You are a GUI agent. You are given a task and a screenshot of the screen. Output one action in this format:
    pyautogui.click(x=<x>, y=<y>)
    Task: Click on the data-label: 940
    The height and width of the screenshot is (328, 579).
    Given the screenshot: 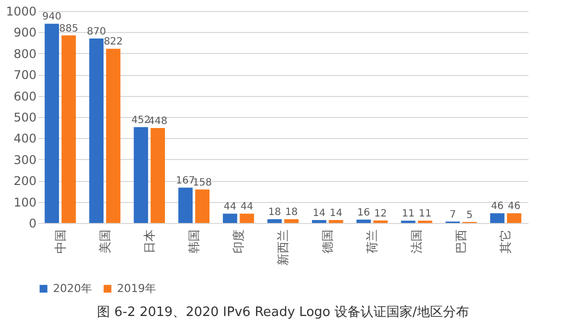 What is the action you would take?
    pyautogui.click(x=52, y=17)
    